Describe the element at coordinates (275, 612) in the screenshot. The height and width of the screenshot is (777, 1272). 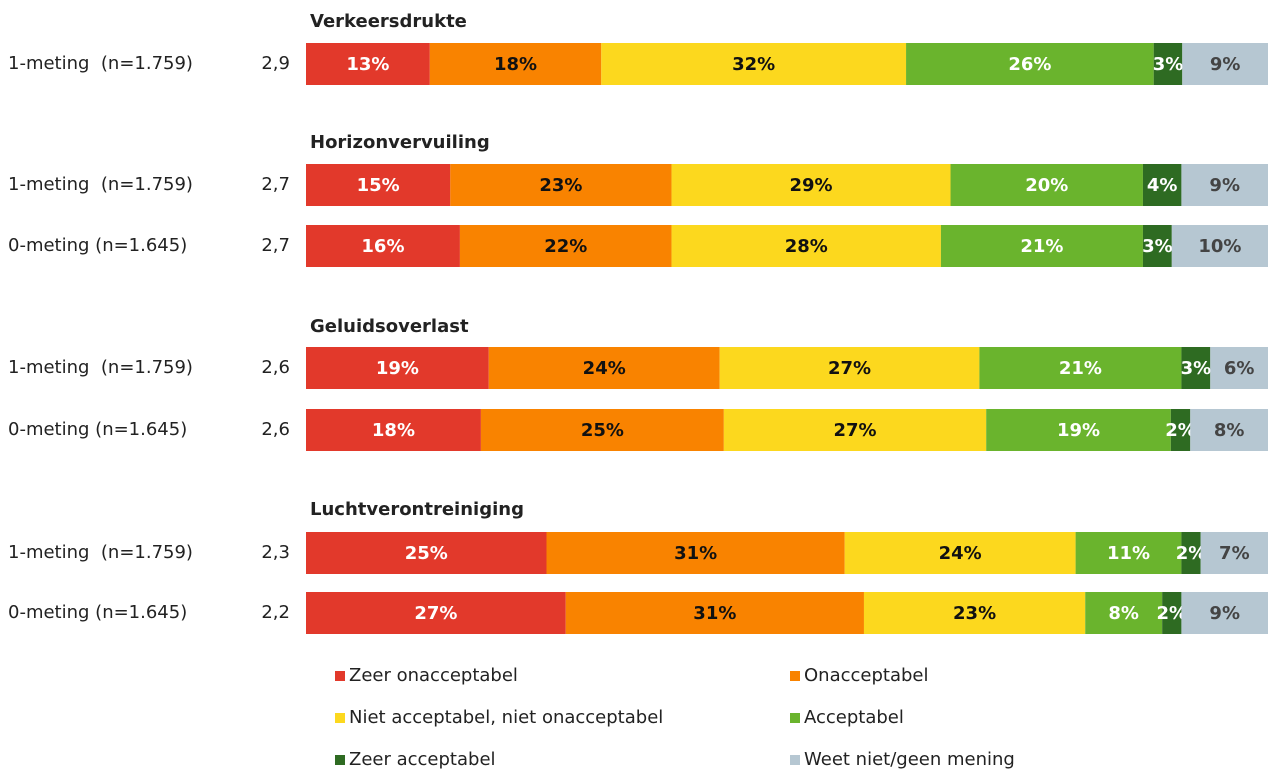
I see `row-score: 2,2` at that location.